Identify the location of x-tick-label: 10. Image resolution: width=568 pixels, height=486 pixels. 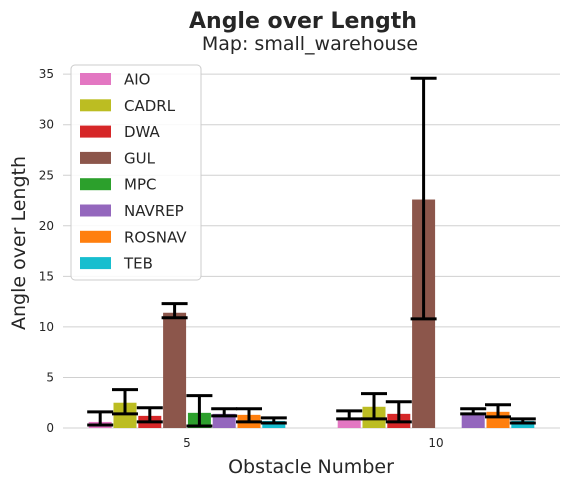
(435, 443).